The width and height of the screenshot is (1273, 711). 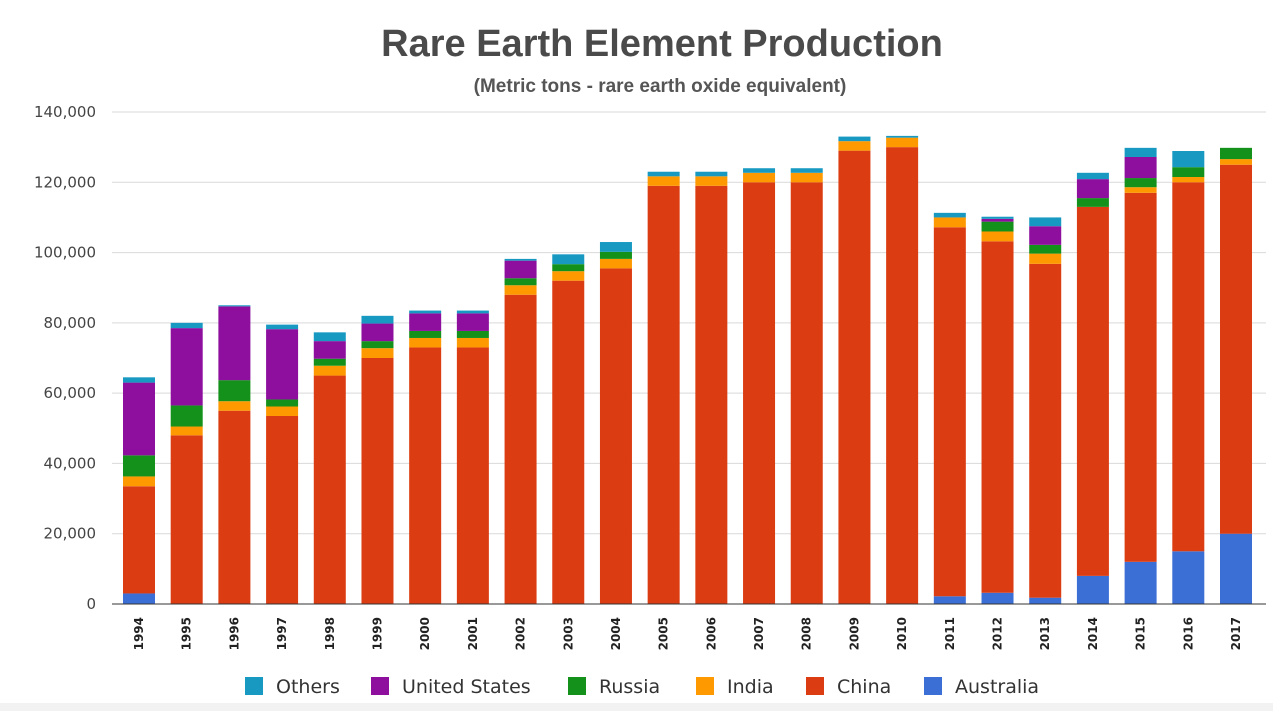 I want to click on y-tick-label: 40,000, so click(x=70, y=463).